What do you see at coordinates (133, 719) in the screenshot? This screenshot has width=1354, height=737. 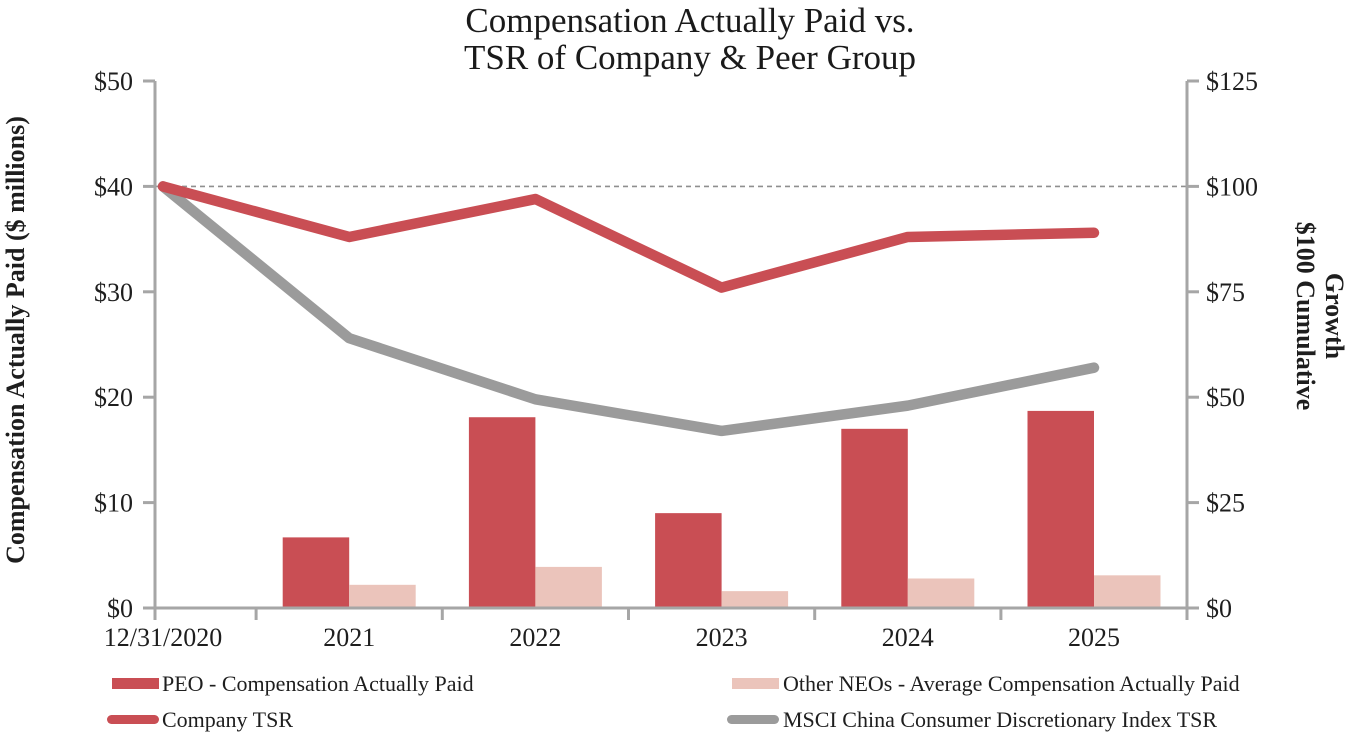 I see `company-tsr-line-swatch-icon` at bounding box center [133, 719].